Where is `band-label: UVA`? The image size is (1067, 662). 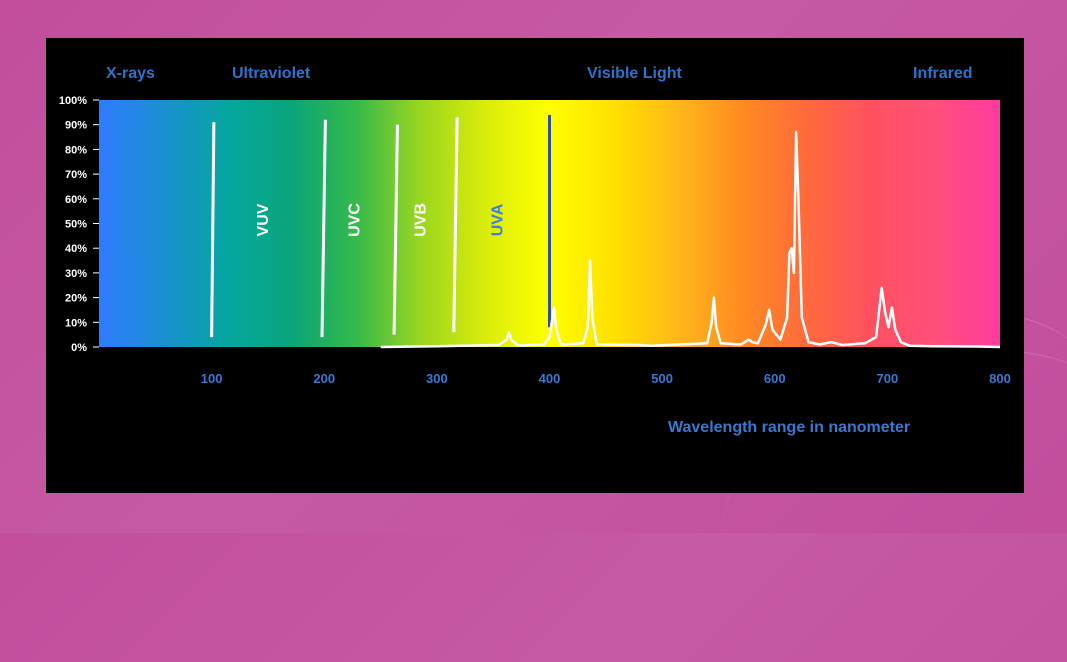
band-label: UVA is located at coordinates (497, 219).